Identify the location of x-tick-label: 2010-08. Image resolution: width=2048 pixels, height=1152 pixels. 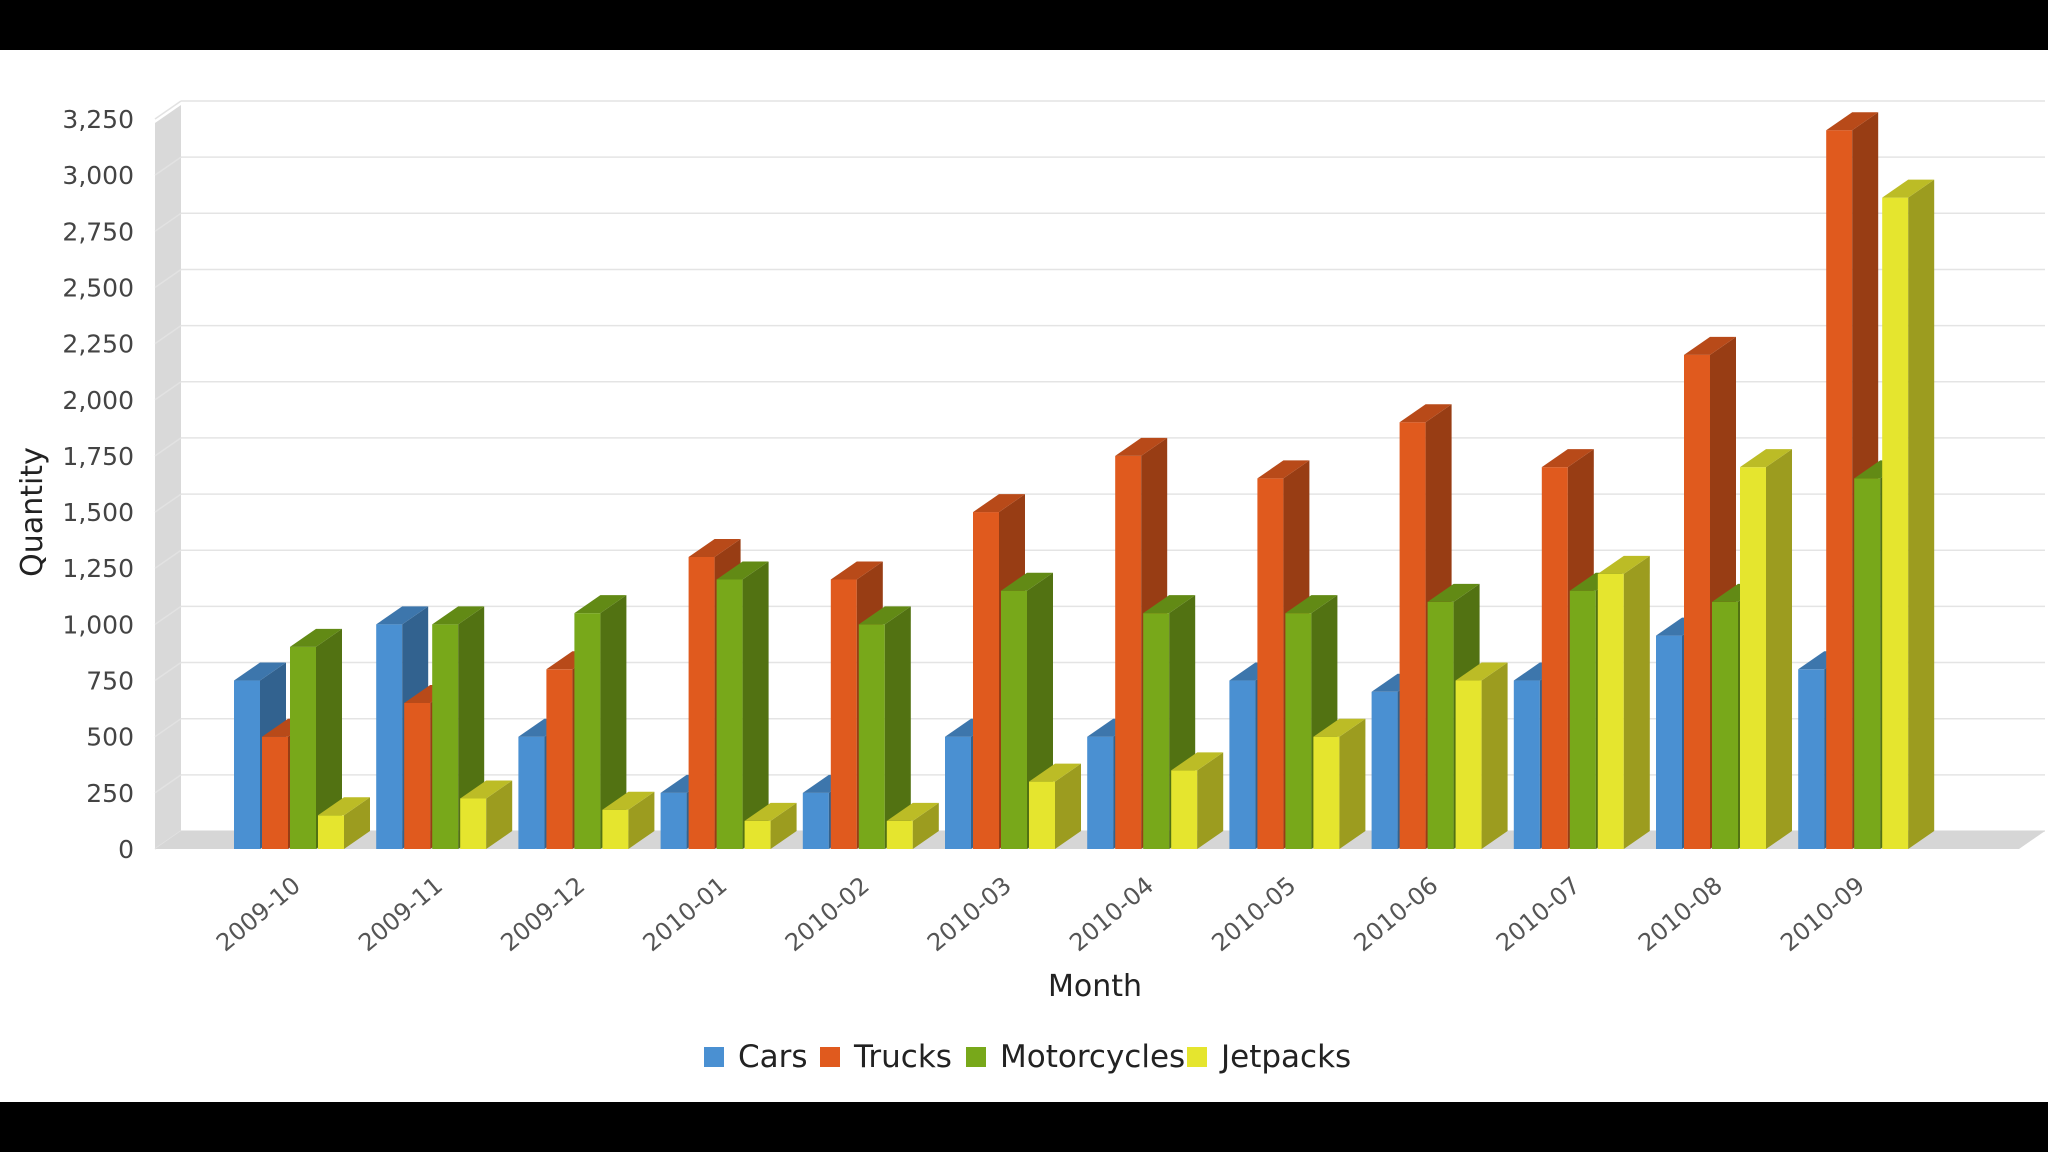
(1680, 914).